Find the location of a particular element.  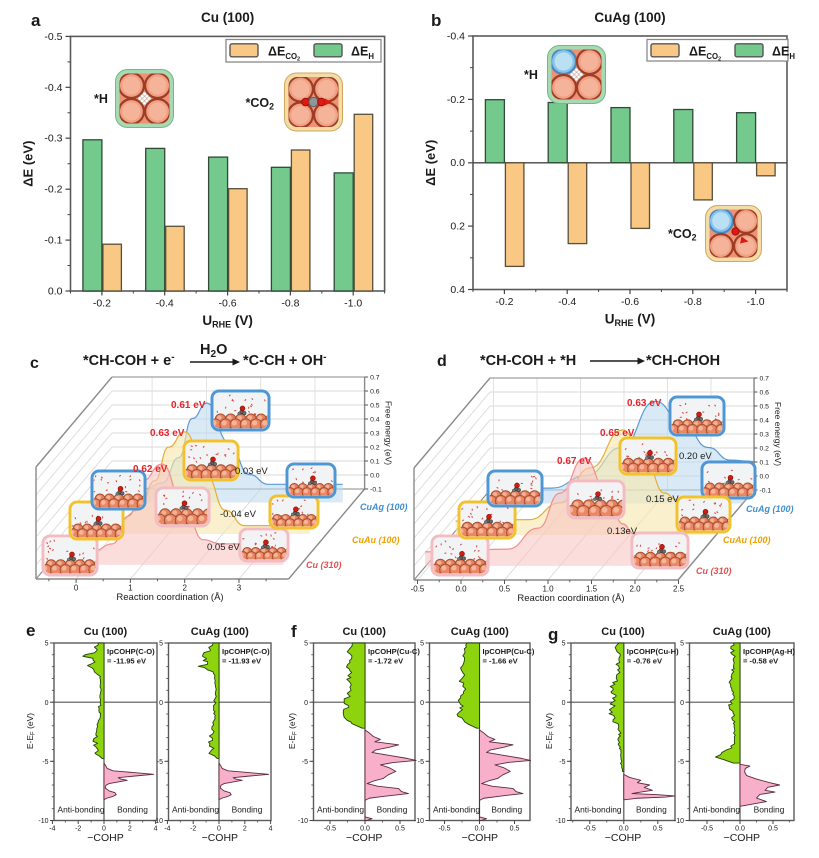

svg-text: 3 is located at coordinates (239, 588).